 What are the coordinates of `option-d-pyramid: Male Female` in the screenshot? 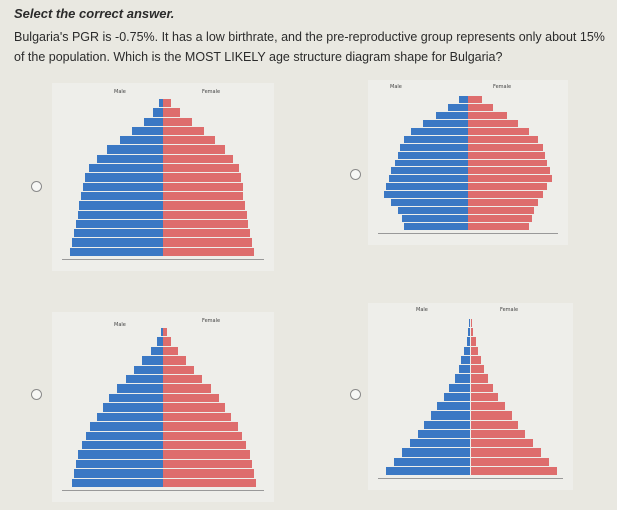 It's located at (470, 396).